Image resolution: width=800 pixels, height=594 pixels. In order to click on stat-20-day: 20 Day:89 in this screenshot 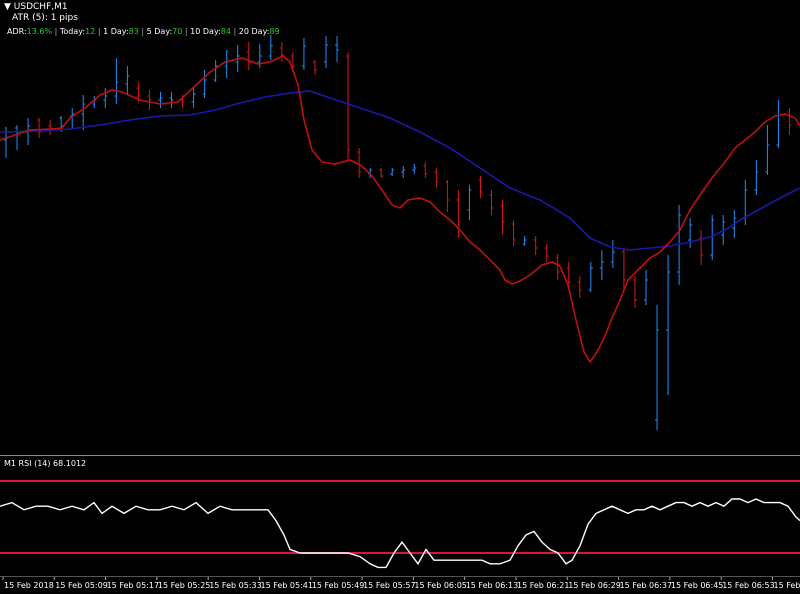, I will do `click(259, 31)`.